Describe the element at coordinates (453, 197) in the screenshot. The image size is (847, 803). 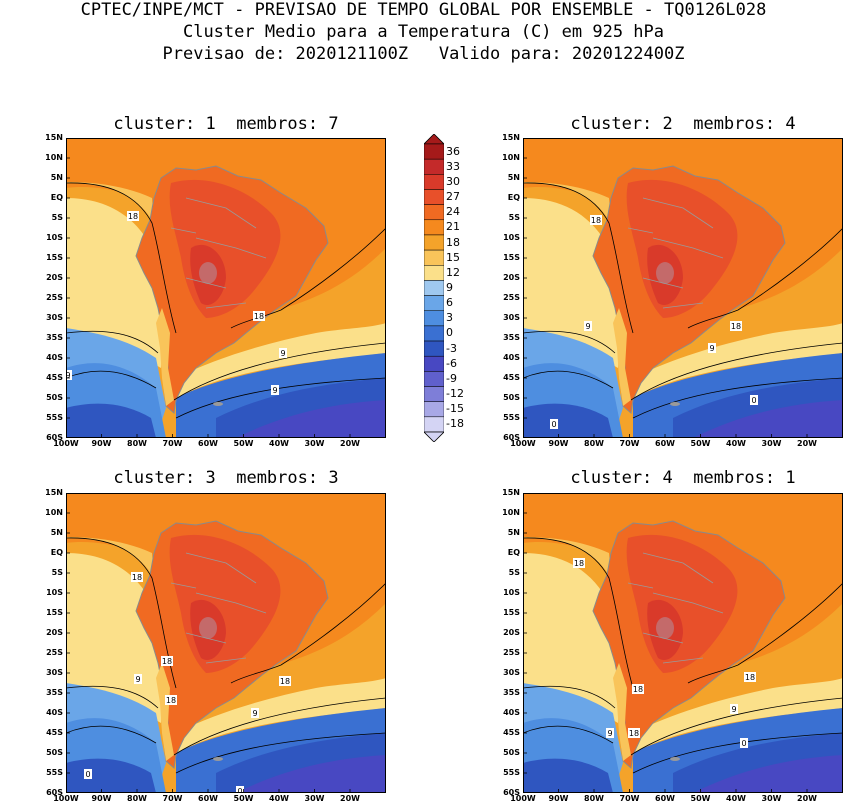
I see `colorbar-label: 27` at that location.